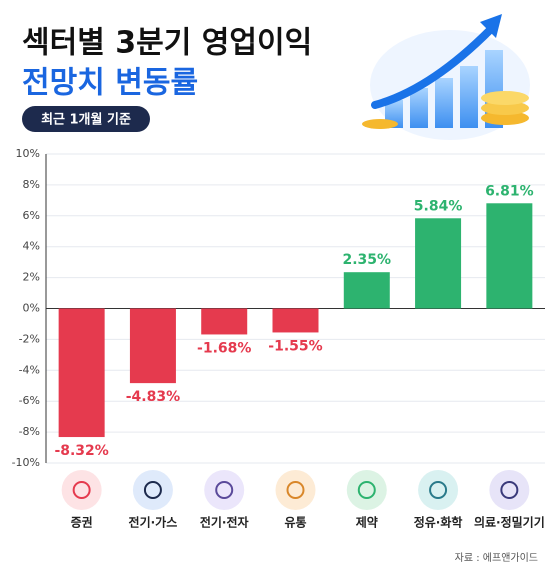  What do you see at coordinates (496, 558) in the screenshot?
I see `source: 자료 : 에프앤가이드` at bounding box center [496, 558].